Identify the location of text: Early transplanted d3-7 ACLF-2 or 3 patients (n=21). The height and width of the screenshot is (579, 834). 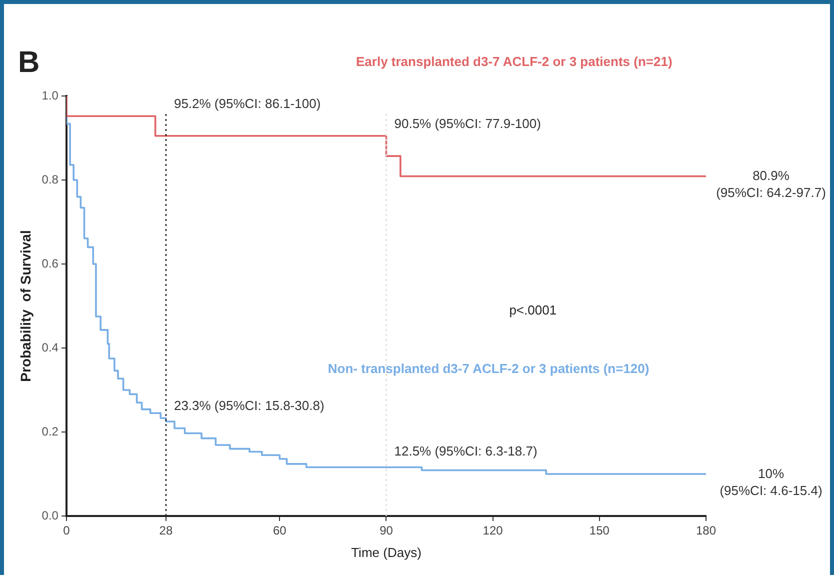
(514, 61).